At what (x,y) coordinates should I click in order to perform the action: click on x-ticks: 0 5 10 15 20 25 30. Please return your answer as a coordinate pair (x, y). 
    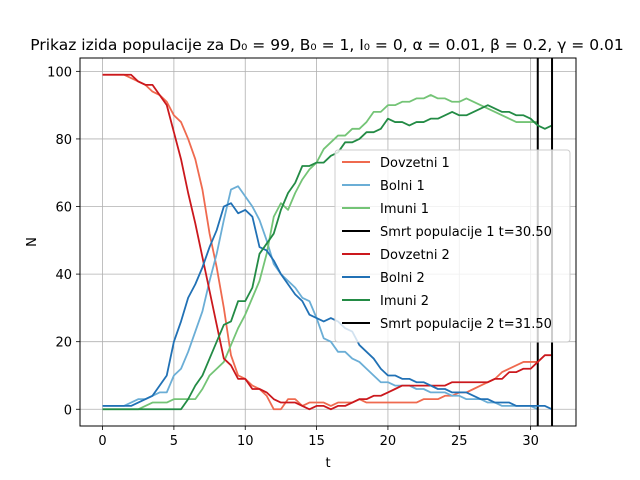
    Looking at the image, I should click on (318, 437).